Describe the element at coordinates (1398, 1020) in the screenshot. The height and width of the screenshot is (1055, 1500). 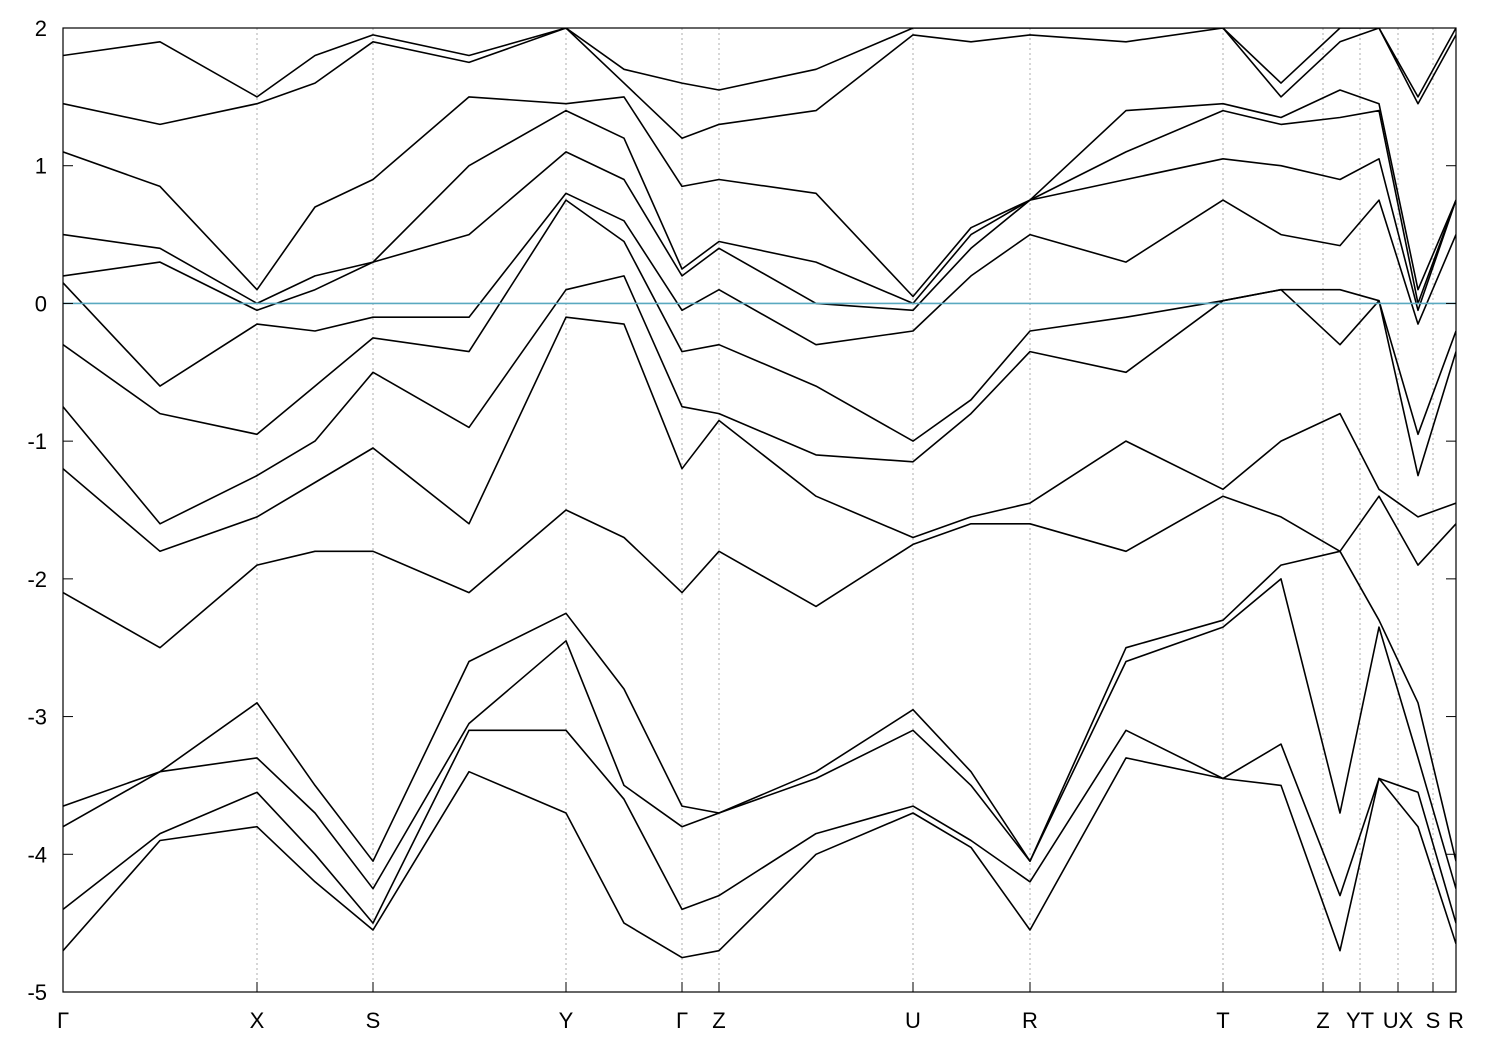
I see `x-tick-label: UX` at that location.